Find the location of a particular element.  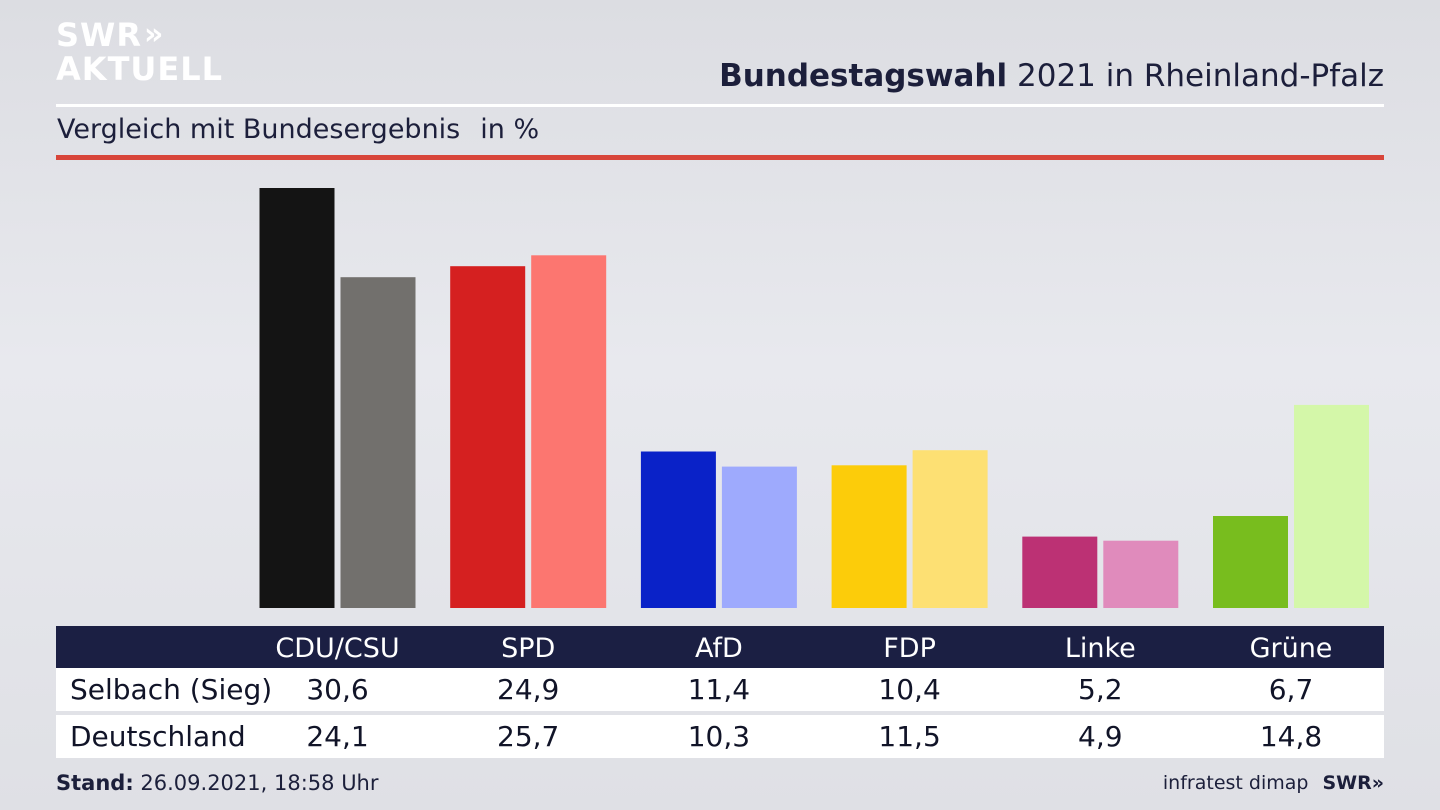

data-label: 24,1 is located at coordinates (337, 736).